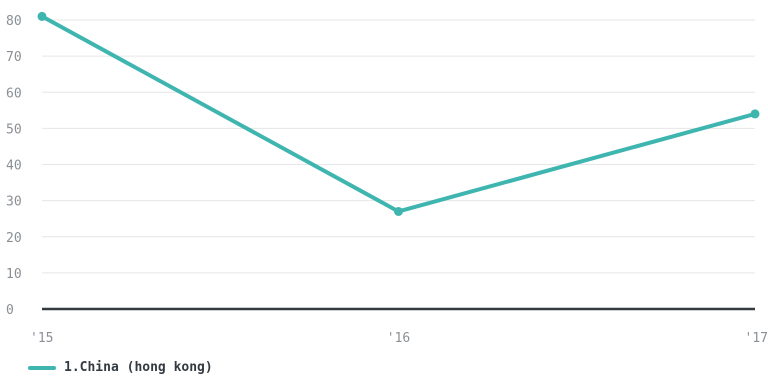 Image resolution: width=768 pixels, height=381 pixels. I want to click on y-axis-ticks: 0 10 20 30 40 50 60 70 80, so click(14, 166).